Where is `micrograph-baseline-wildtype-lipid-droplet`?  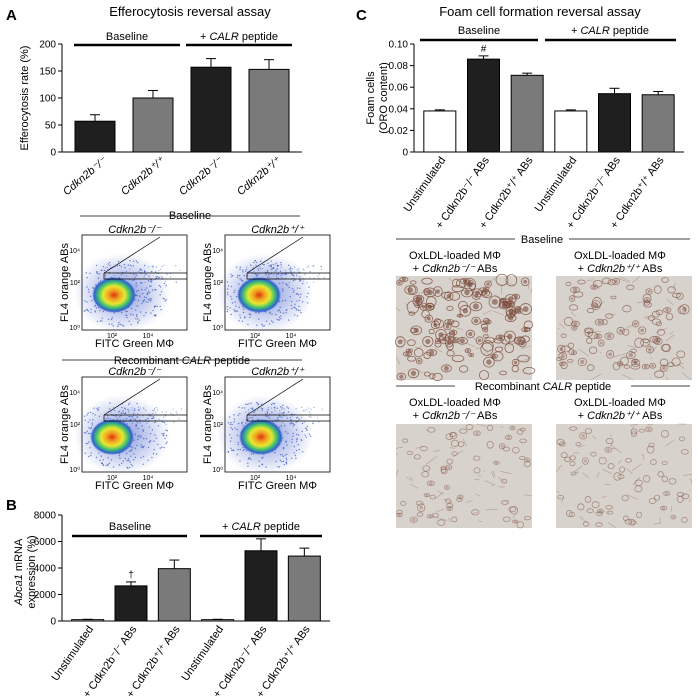
micrograph-baseline-wildtype-lipid-droplet is located at coordinates (594, 287).